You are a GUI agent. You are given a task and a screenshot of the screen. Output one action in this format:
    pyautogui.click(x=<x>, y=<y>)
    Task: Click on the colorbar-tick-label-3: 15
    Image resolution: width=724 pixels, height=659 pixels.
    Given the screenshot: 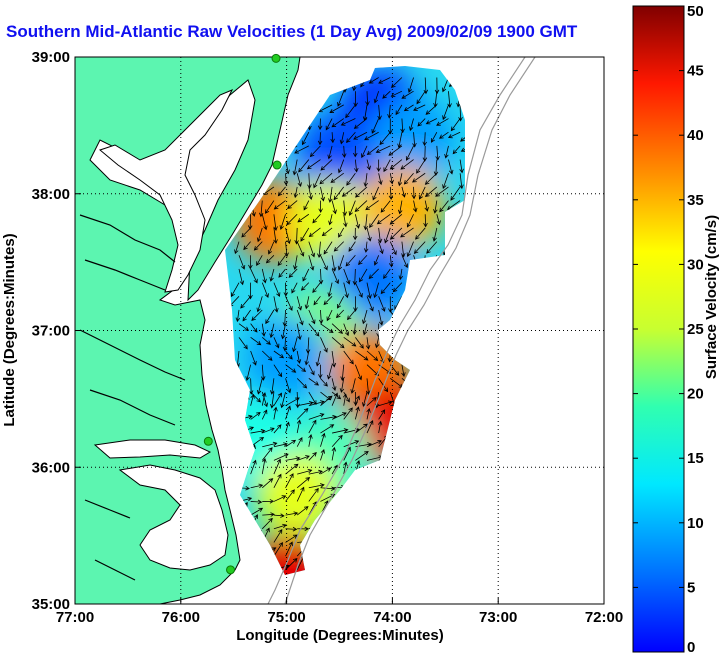 What is the action you would take?
    pyautogui.click(x=695, y=458)
    